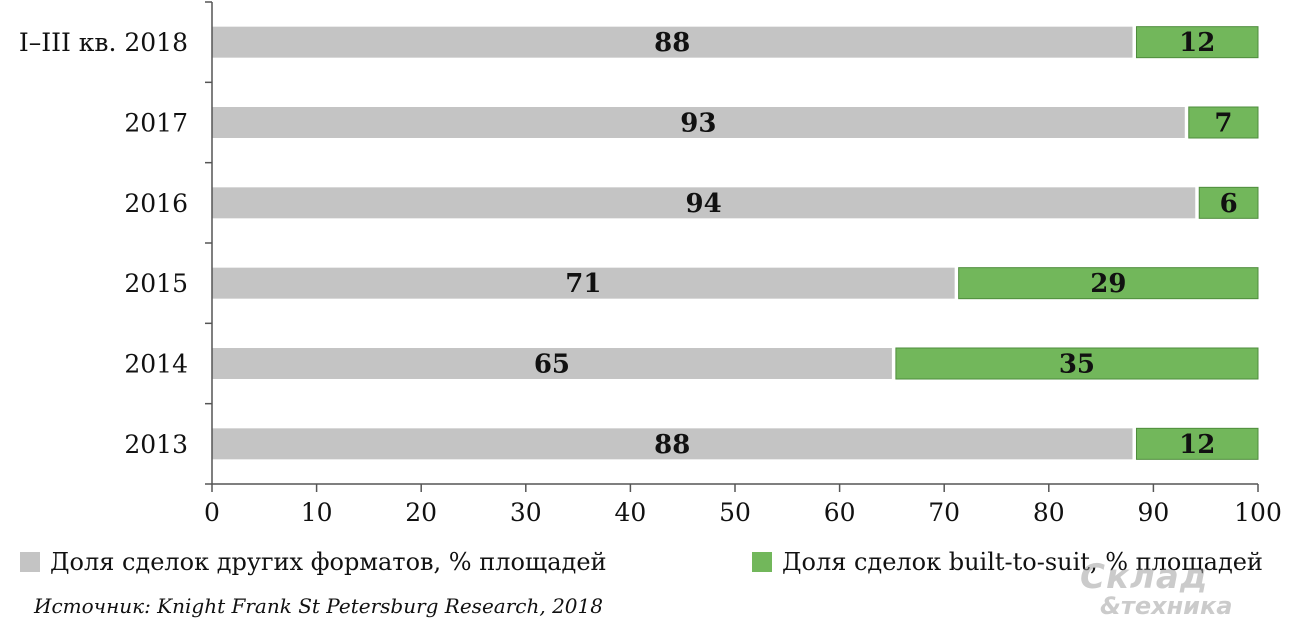 This screenshot has width=1300, height=635. I want to click on watermark-logo: Склад &техника, so click(1156, 589).